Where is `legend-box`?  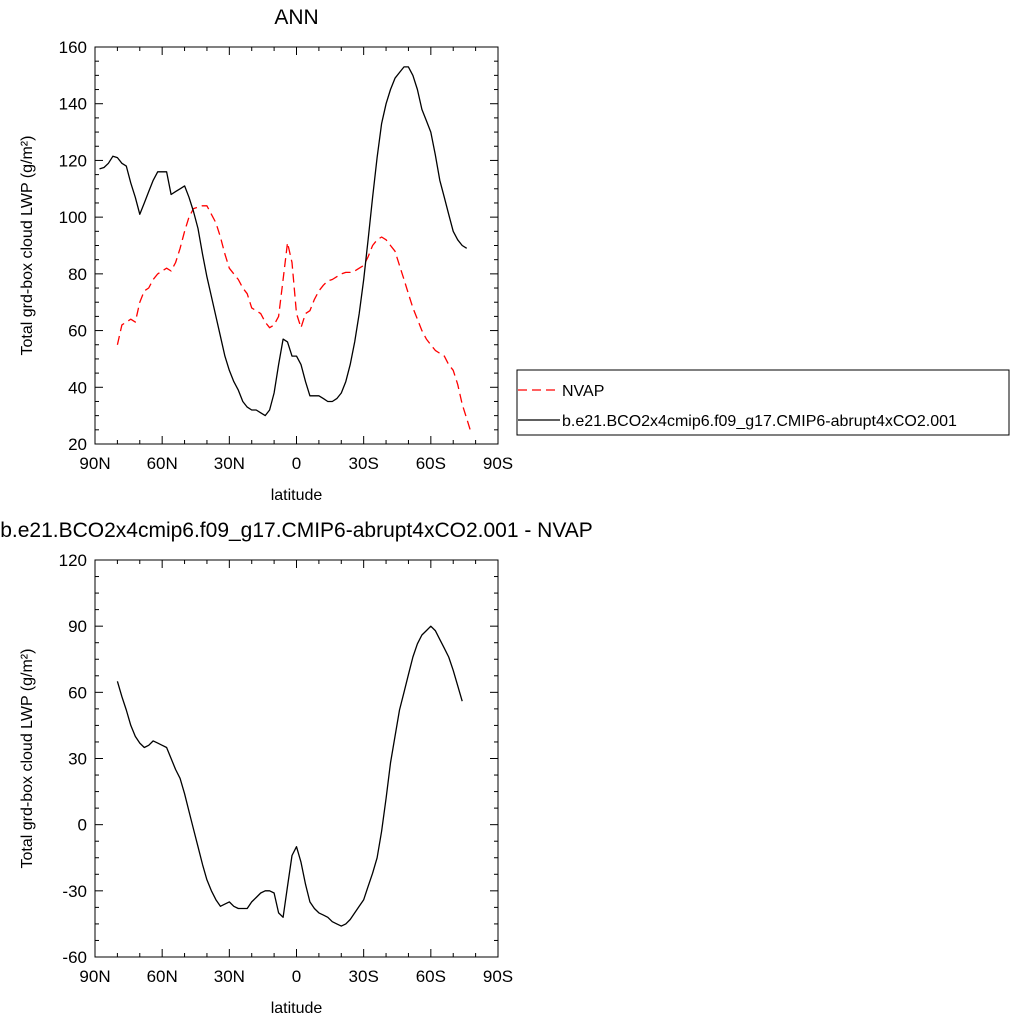 legend-box is located at coordinates (763, 402).